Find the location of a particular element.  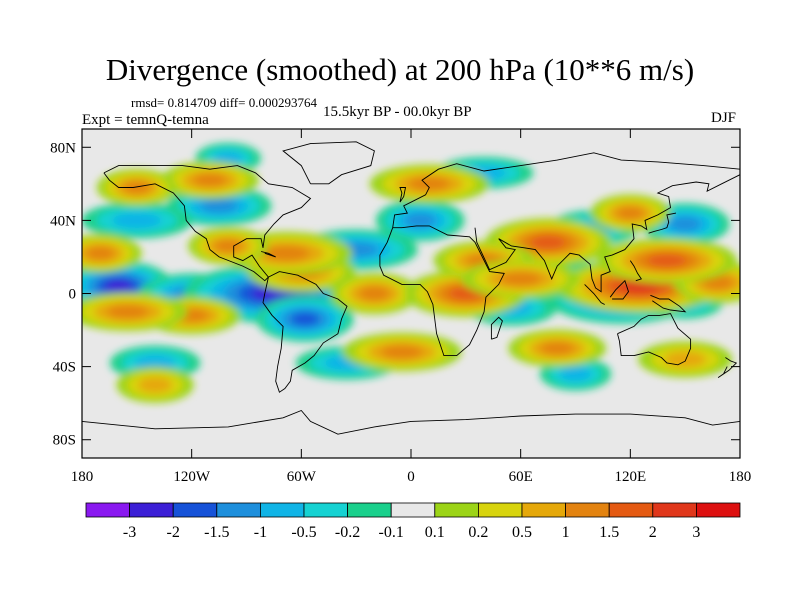

colorbar-label: 1 is located at coordinates (566, 532).